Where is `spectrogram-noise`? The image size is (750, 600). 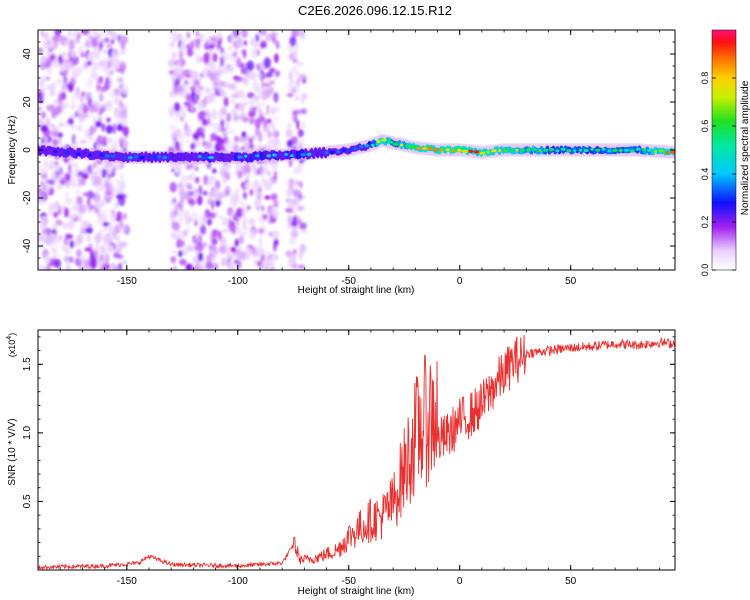 spectrogram-noise is located at coordinates (173, 150).